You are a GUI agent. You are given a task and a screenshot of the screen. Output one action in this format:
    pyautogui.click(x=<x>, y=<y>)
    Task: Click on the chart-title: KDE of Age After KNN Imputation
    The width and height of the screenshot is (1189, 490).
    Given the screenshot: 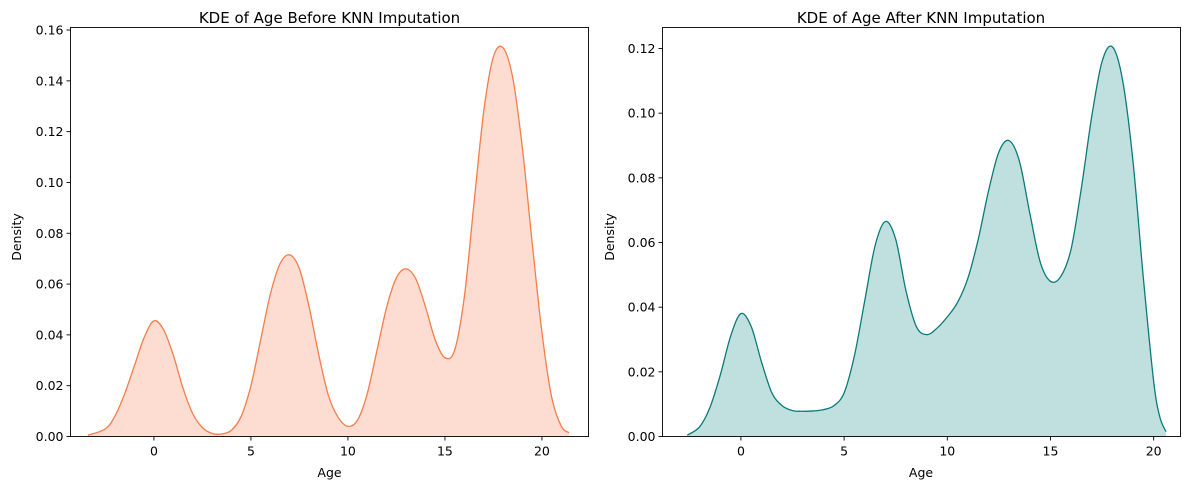 What is the action you would take?
    pyautogui.click(x=921, y=18)
    